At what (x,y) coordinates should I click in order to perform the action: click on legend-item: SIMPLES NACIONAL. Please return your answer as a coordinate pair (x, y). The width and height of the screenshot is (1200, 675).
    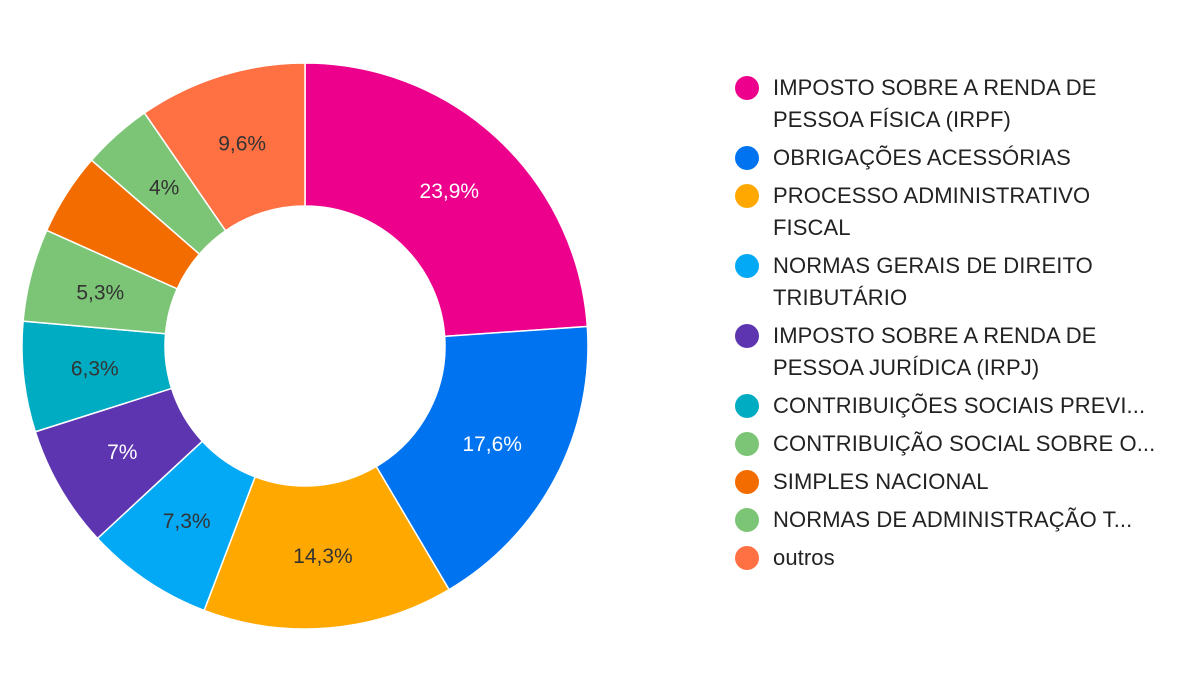
    Looking at the image, I should click on (957, 482).